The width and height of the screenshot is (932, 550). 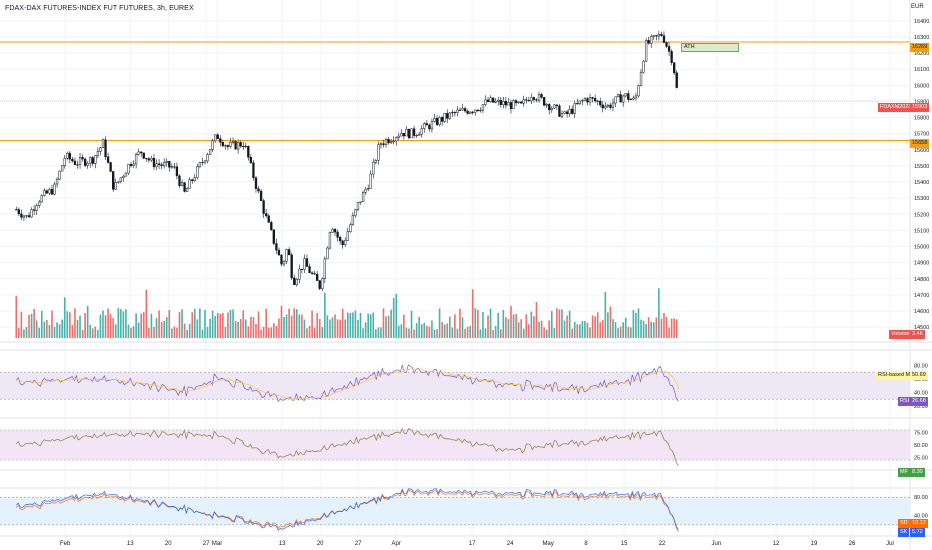 What do you see at coordinates (586, 544) in the screenshot?
I see `time-tick-label: 8` at bounding box center [586, 544].